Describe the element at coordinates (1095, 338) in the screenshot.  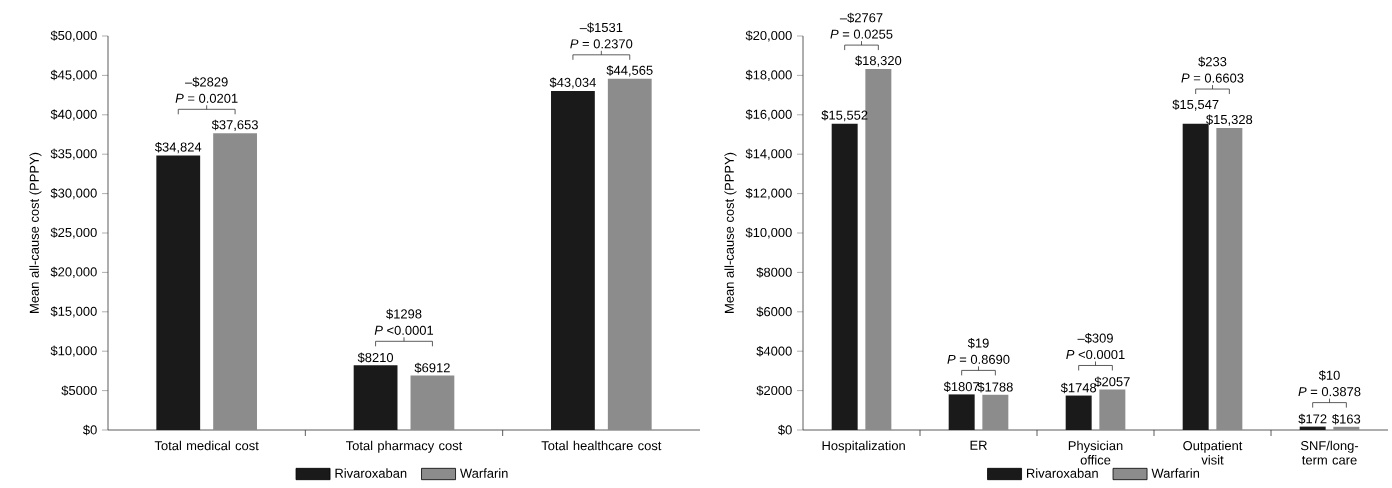
I see `annotation: –$309` at that location.